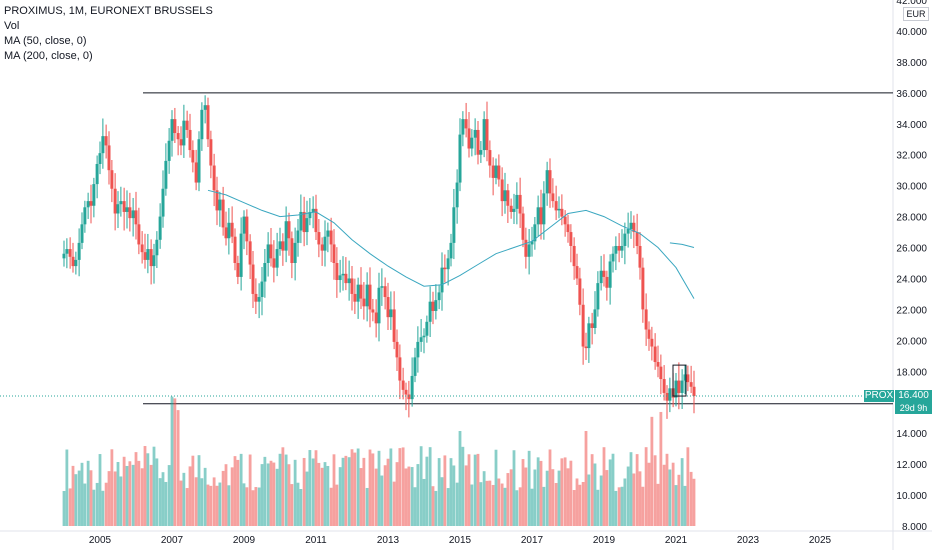 Image resolution: width=932 pixels, height=550 pixels. I want to click on ma50-line, so click(451, 244).